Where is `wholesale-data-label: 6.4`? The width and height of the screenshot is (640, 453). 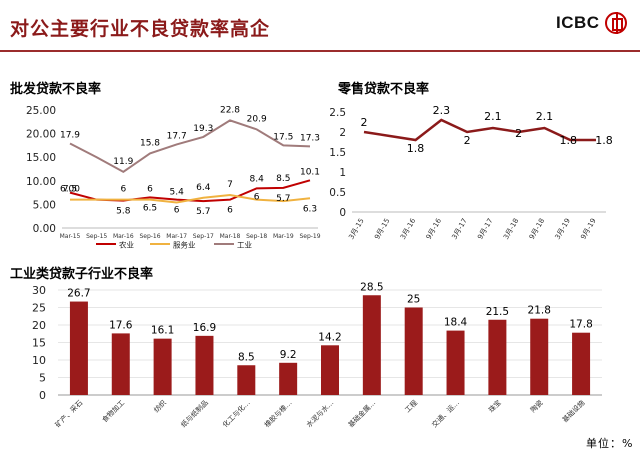 wholesale-data-label: 6.4 is located at coordinates (203, 188).